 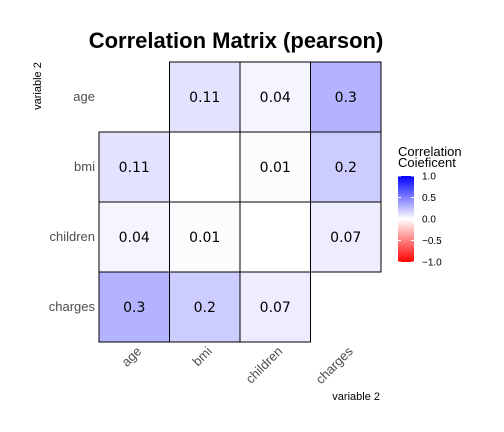 What do you see at coordinates (264, 365) in the screenshot?
I see `x-tick-label: children` at bounding box center [264, 365].